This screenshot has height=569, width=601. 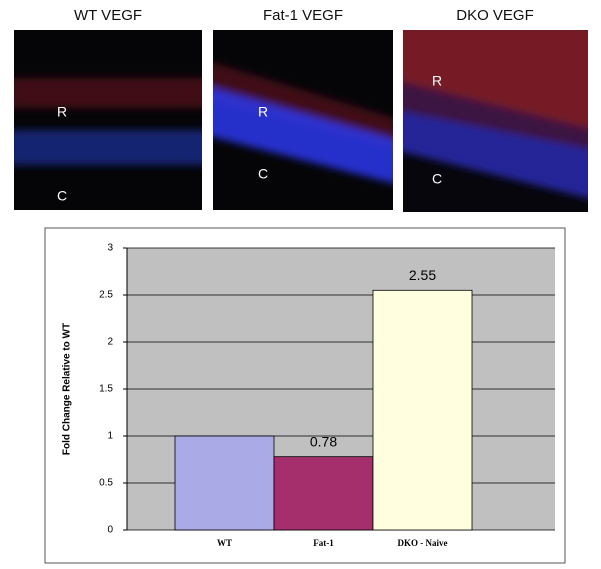 I want to click on y-tick-label: 1, so click(x=110, y=436).